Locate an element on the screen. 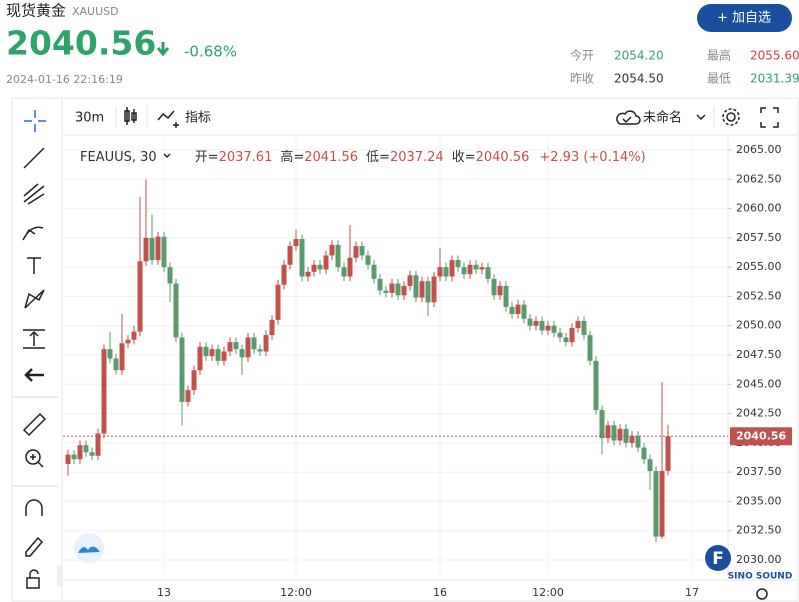 This screenshot has width=799, height=602. zoom-tool is located at coordinates (33, 457).